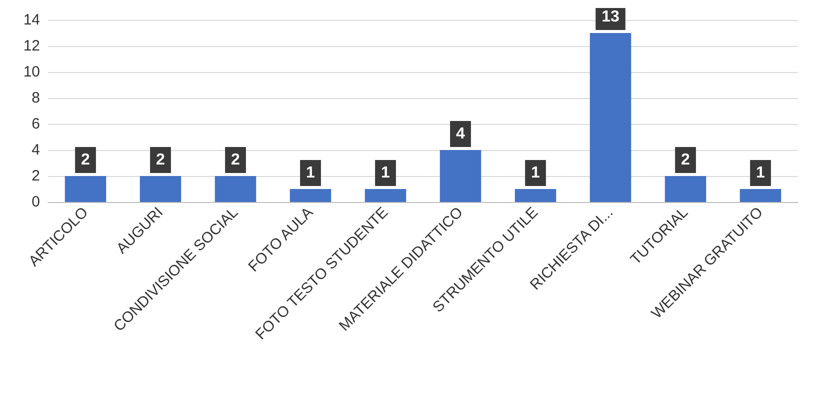 The width and height of the screenshot is (818, 400). I want to click on y-tick-label: 4, so click(36, 150).